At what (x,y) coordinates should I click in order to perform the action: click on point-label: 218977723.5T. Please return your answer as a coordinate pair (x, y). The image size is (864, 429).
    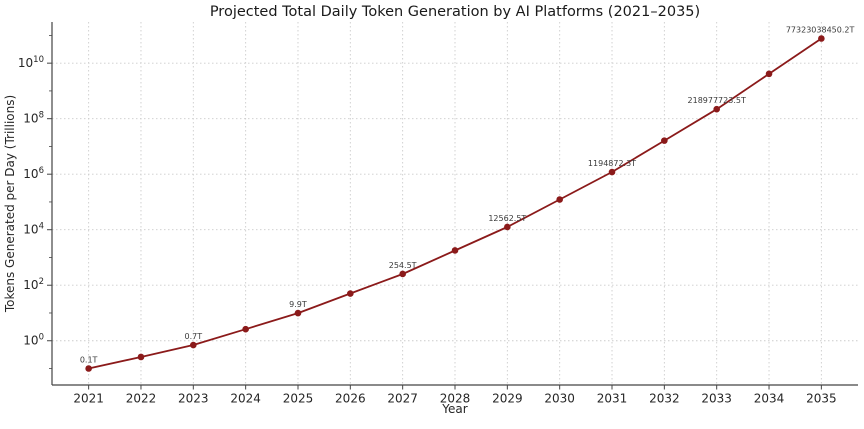
    Looking at the image, I should click on (717, 100).